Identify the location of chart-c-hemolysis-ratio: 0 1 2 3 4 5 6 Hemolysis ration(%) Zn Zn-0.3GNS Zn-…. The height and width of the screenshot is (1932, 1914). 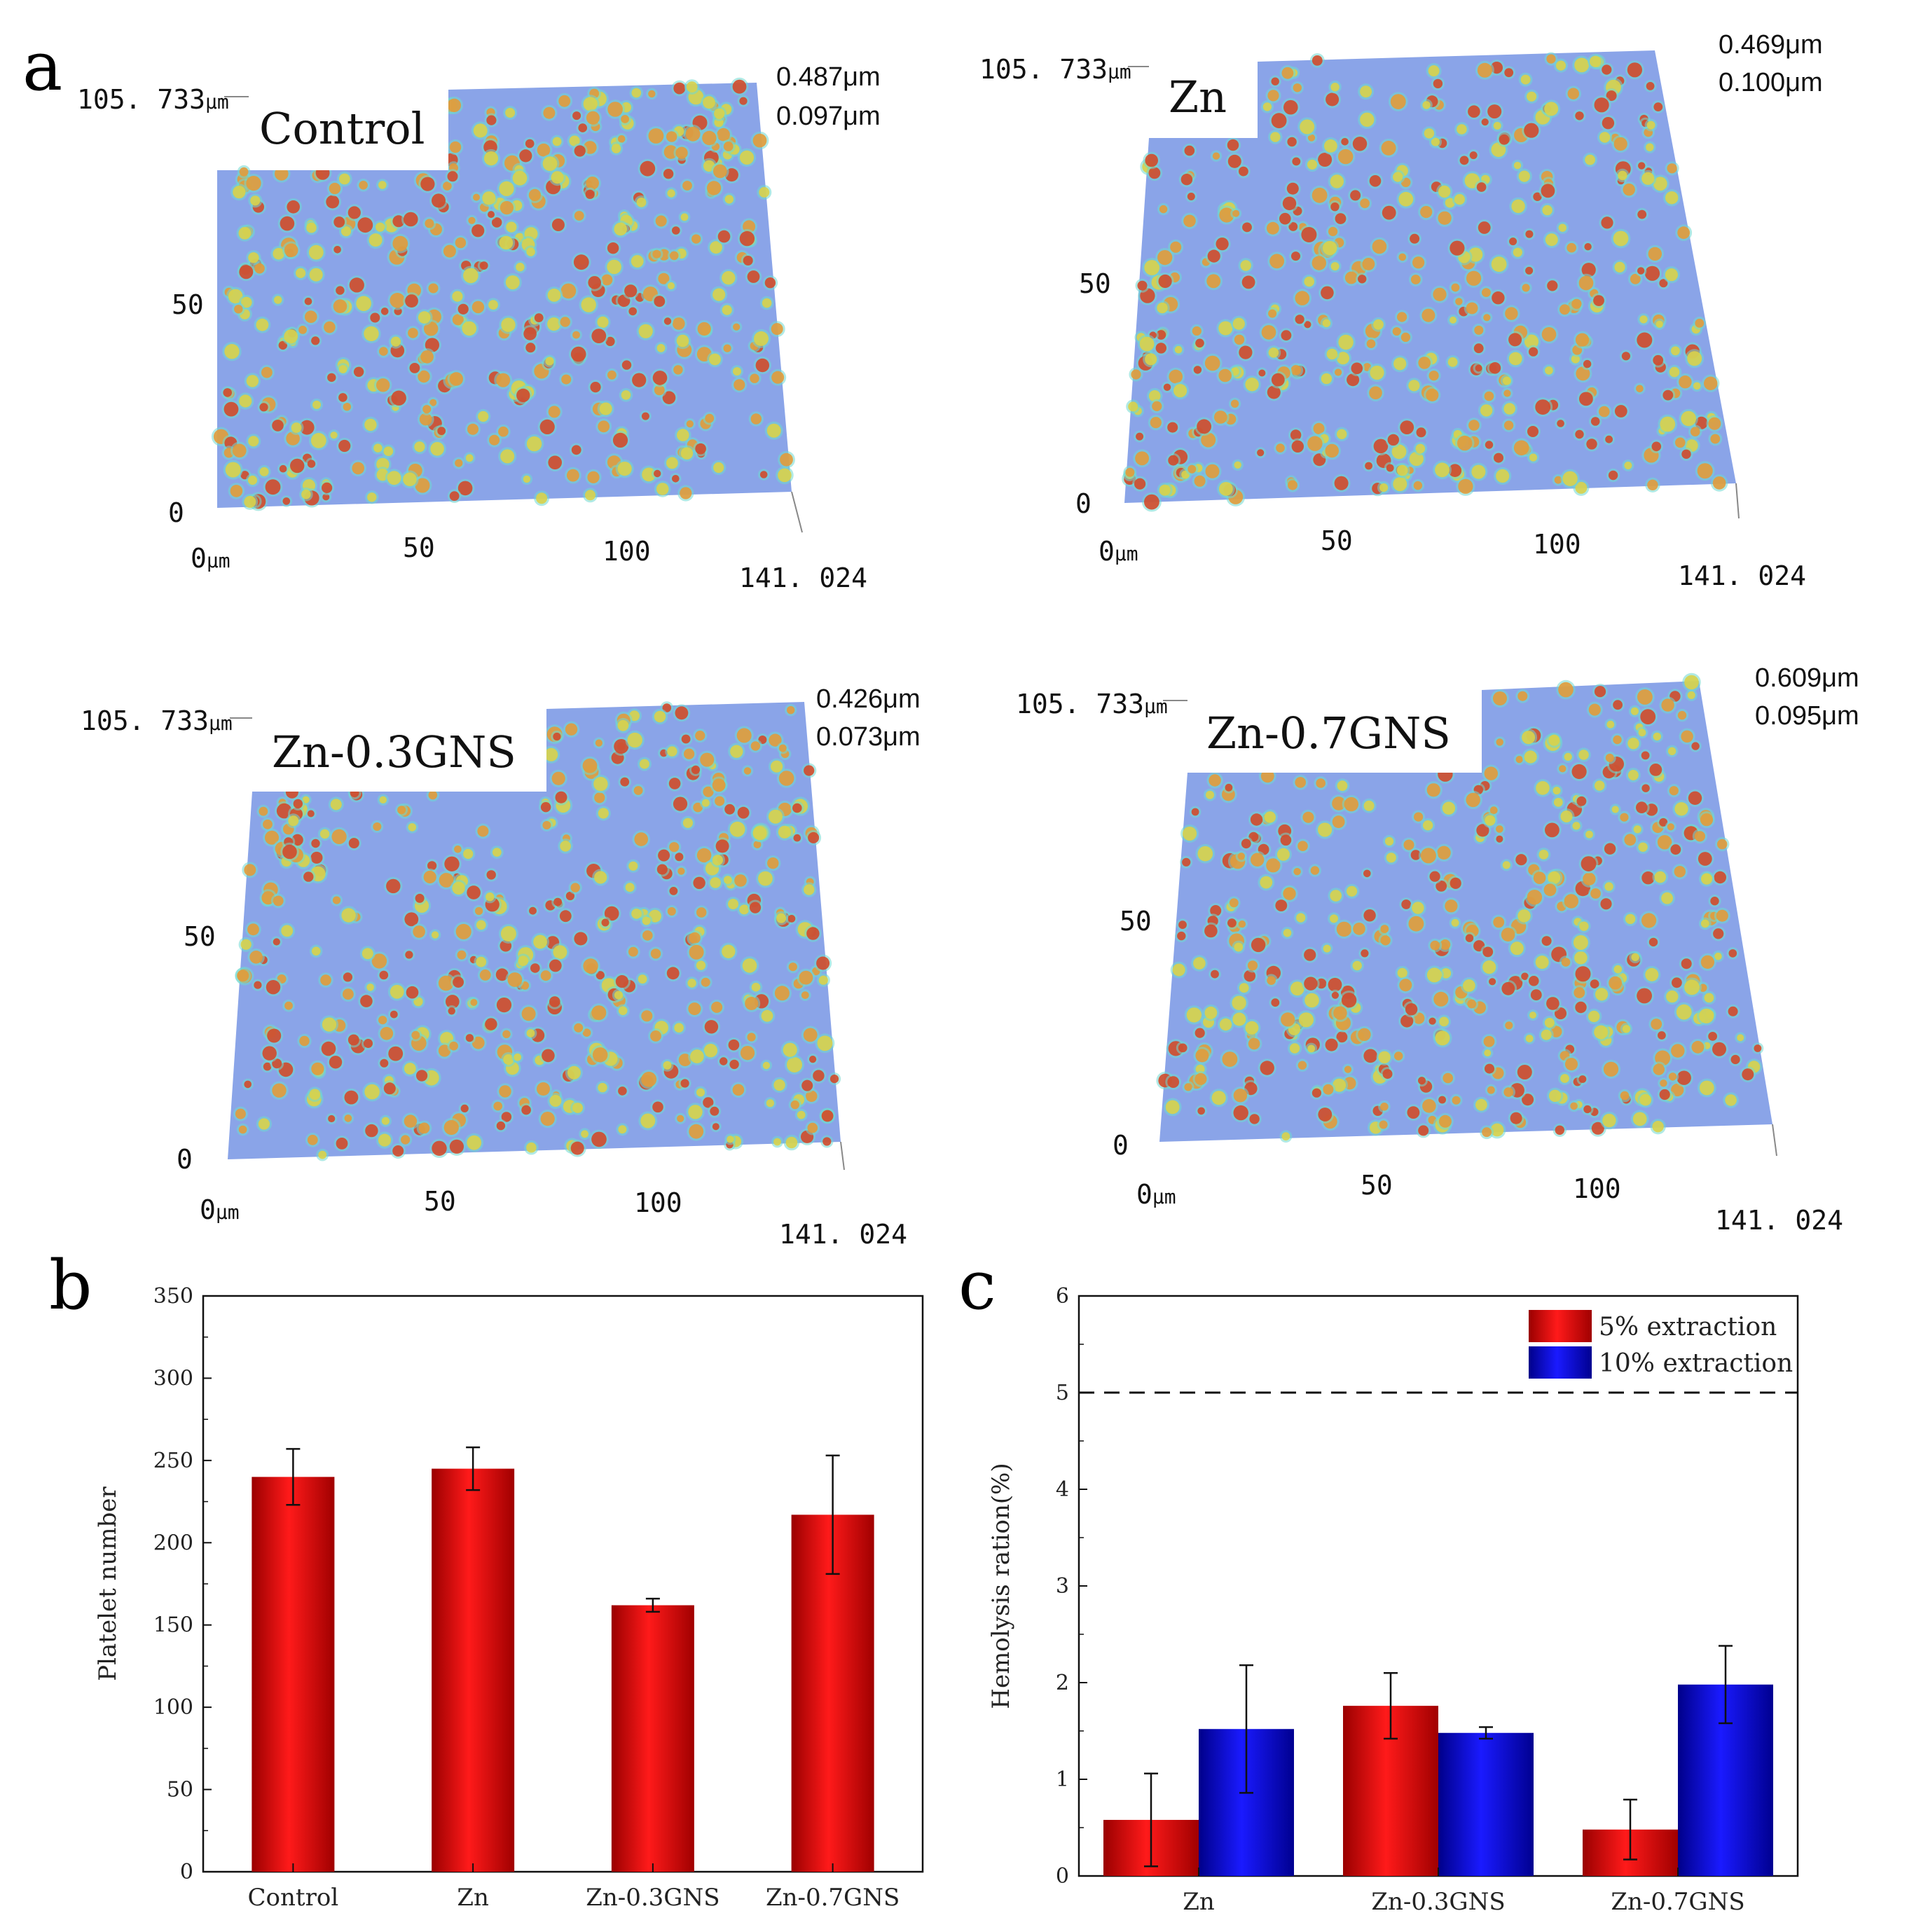
(1393, 1600).